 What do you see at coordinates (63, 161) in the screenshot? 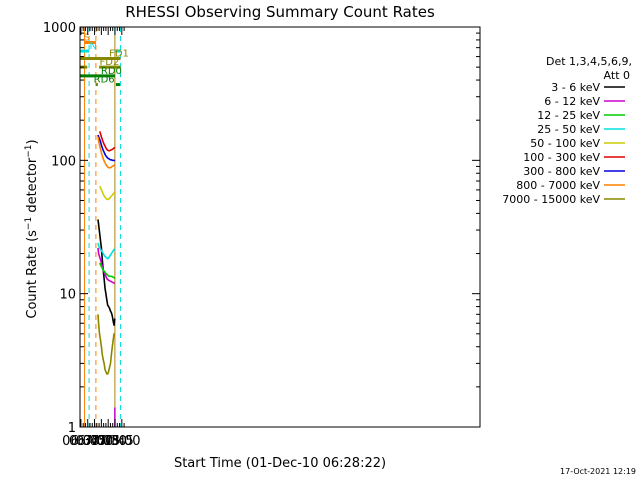
I see `y-tick-label-2: 100` at bounding box center [63, 161].